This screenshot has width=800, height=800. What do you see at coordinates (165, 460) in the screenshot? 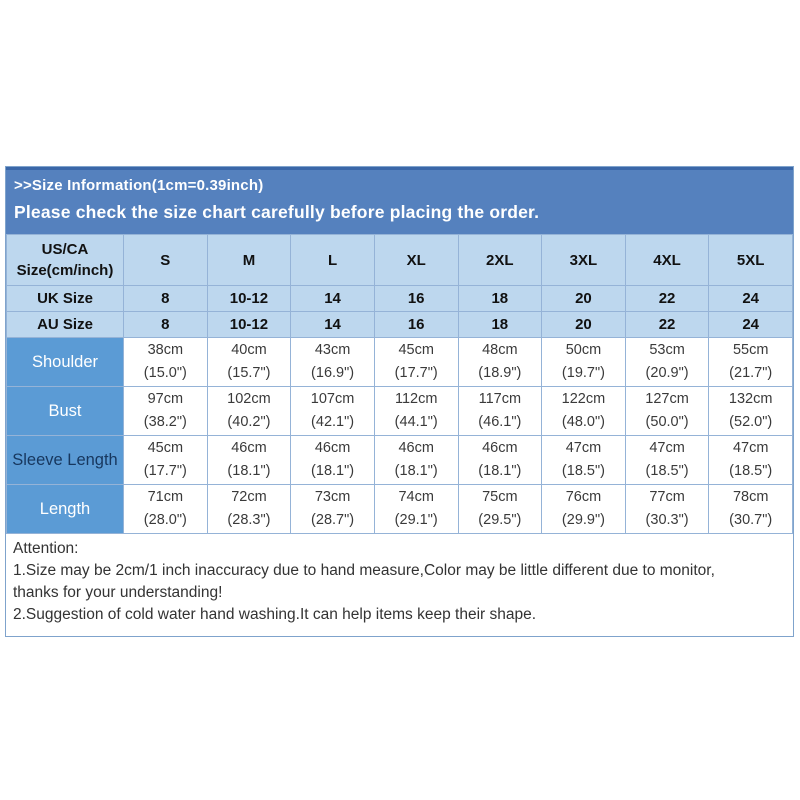
I see `sleeve-length-cell: 45cm (17.7")` at bounding box center [165, 460].